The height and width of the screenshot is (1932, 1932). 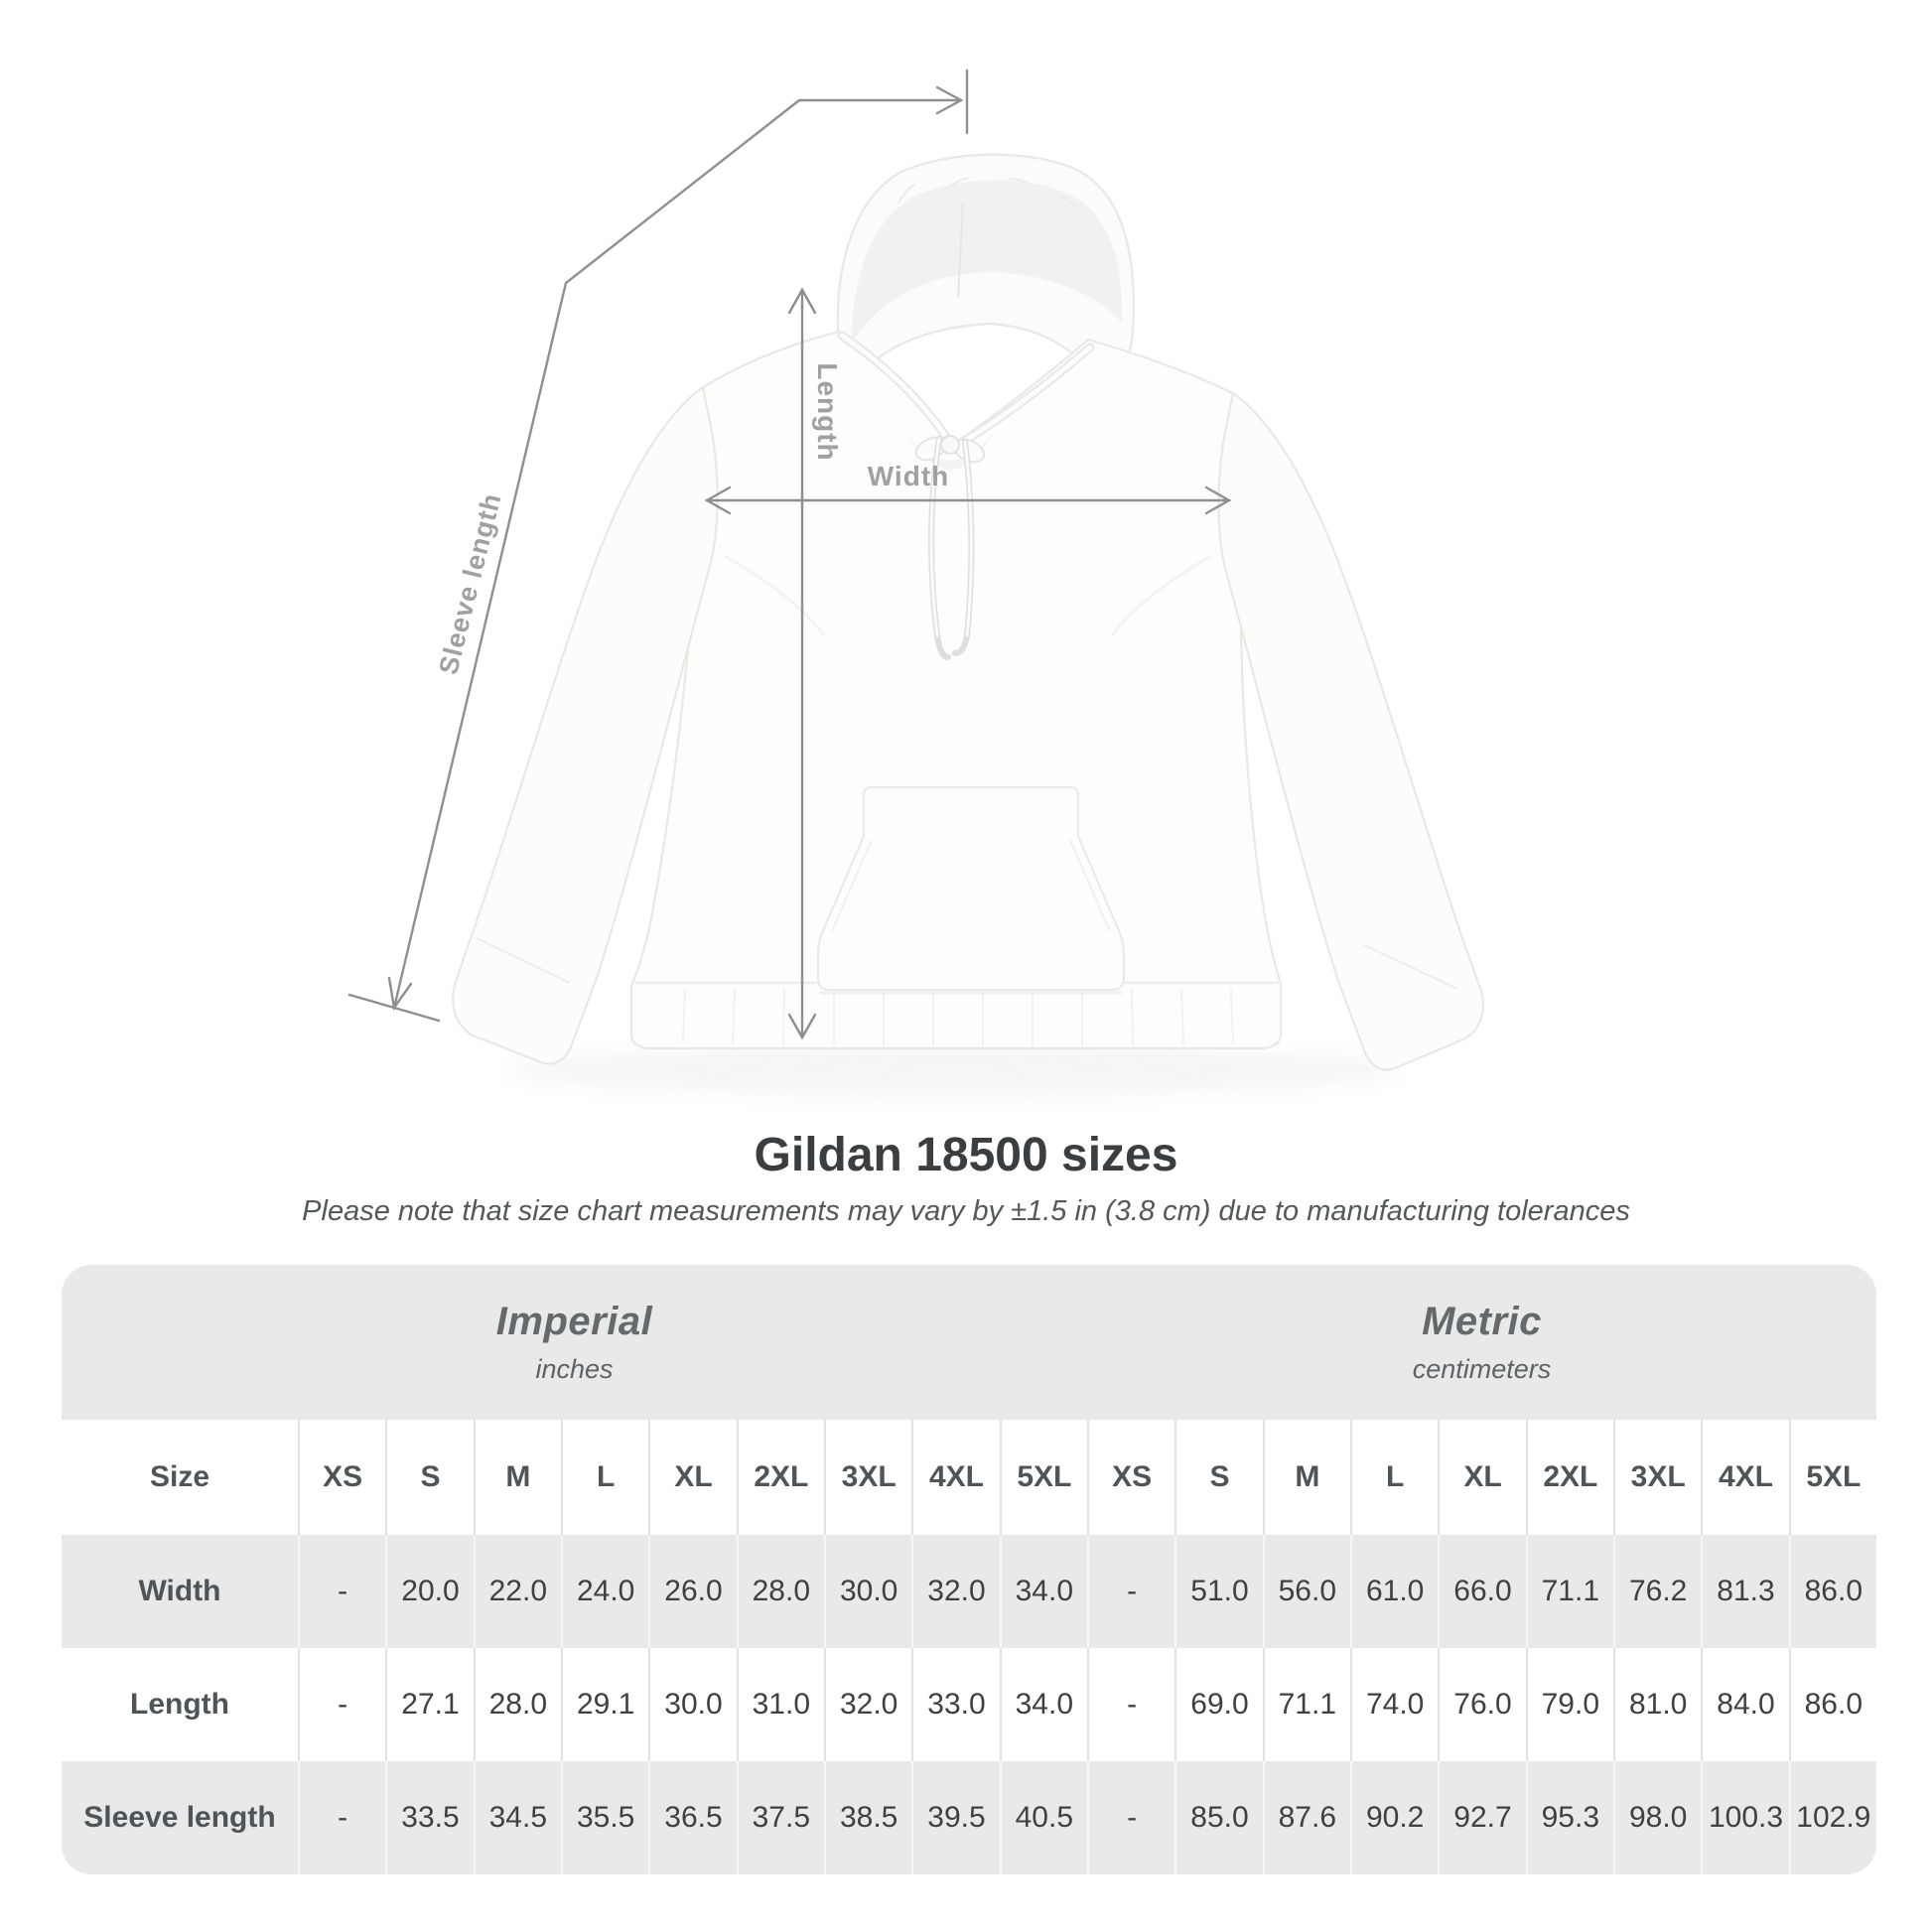 I want to click on value-cell: 24.0, so click(x=605, y=1592).